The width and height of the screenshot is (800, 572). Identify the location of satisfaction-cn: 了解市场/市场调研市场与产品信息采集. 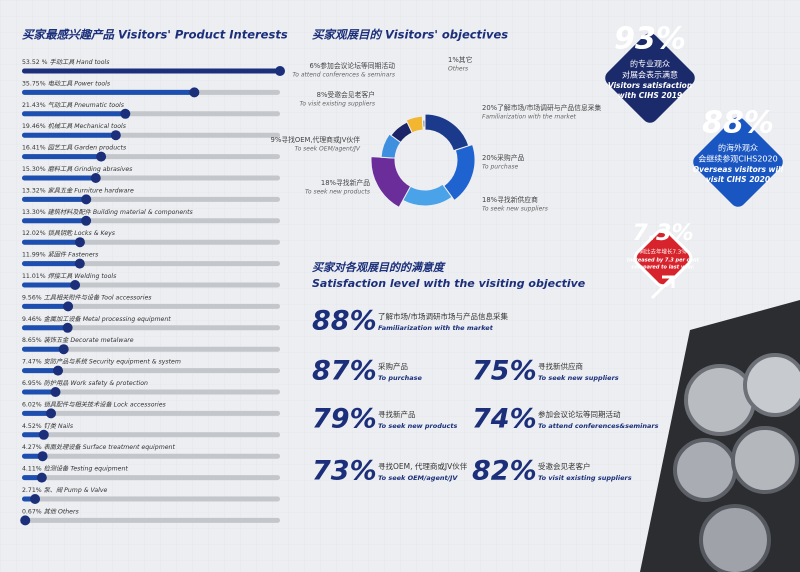
(443, 316).